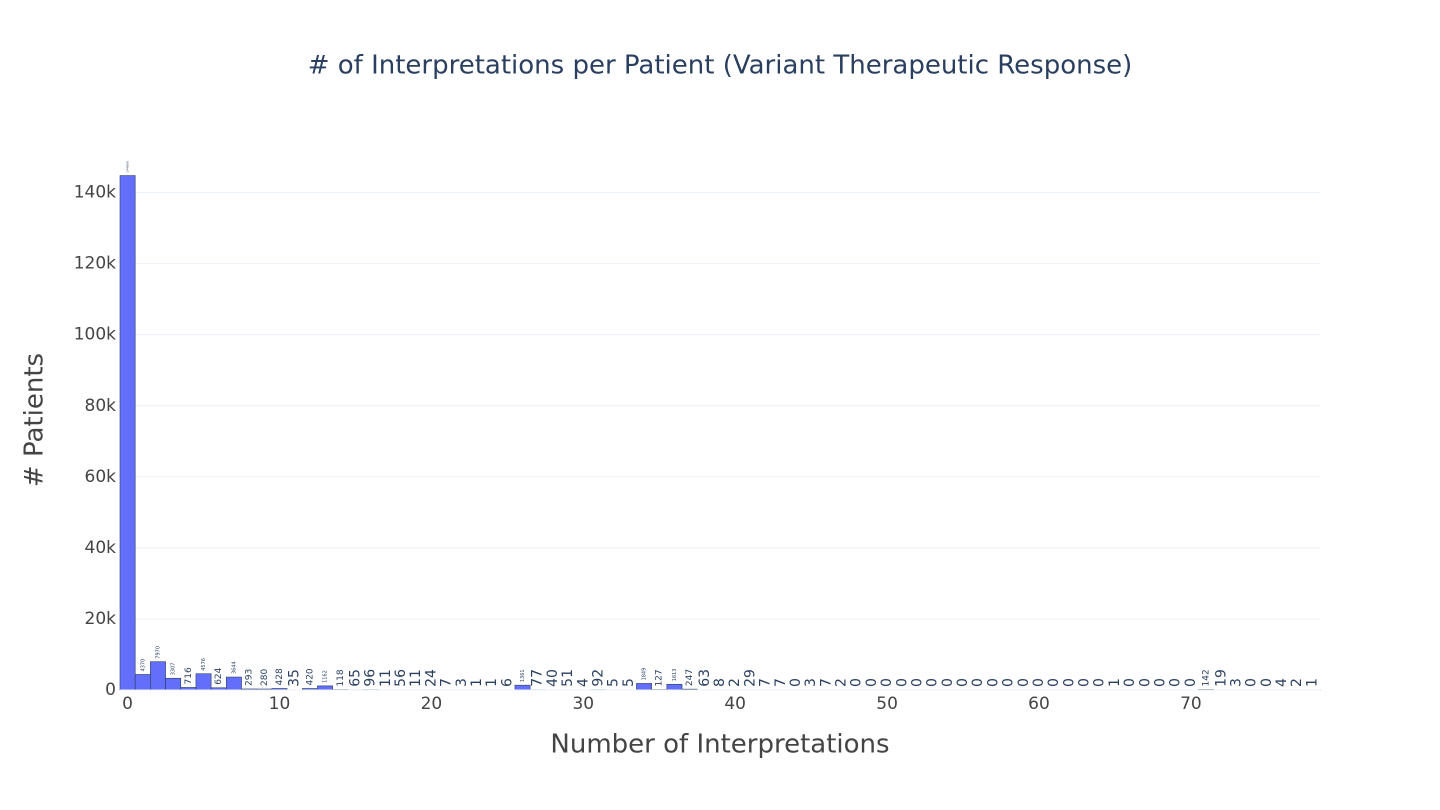 The height and width of the screenshot is (810, 1440). Describe the element at coordinates (371, 678) in the screenshot. I see `data-label: 96` at that location.